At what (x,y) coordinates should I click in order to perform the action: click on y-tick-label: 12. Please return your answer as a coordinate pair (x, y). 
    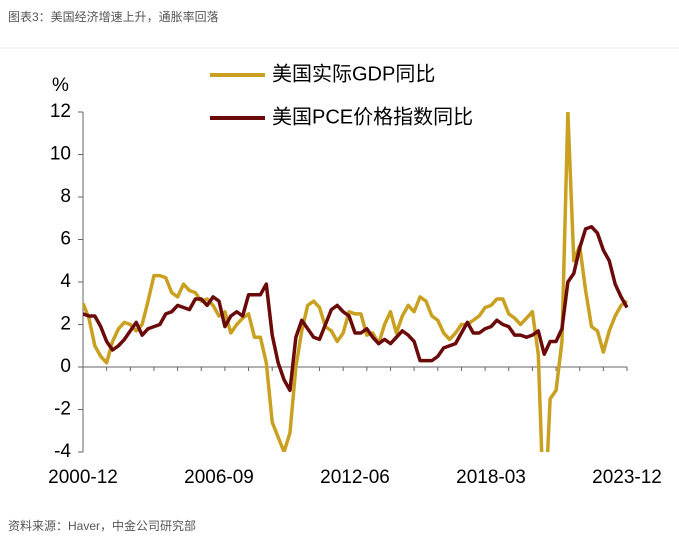
    Looking at the image, I should click on (60, 111).